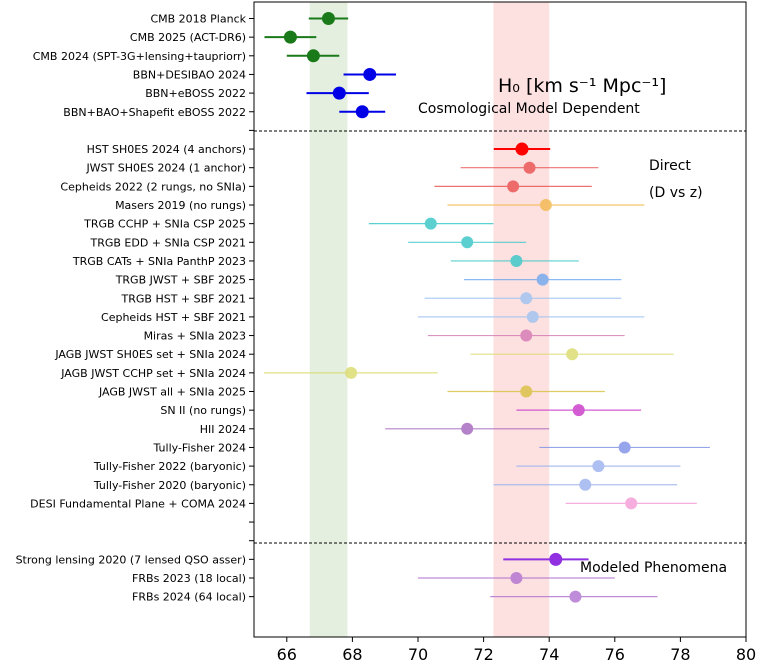 The width and height of the screenshot is (759, 665). Describe the element at coordinates (200, 447) in the screenshot. I see `row-label: Tully-Fisher 2024` at that location.